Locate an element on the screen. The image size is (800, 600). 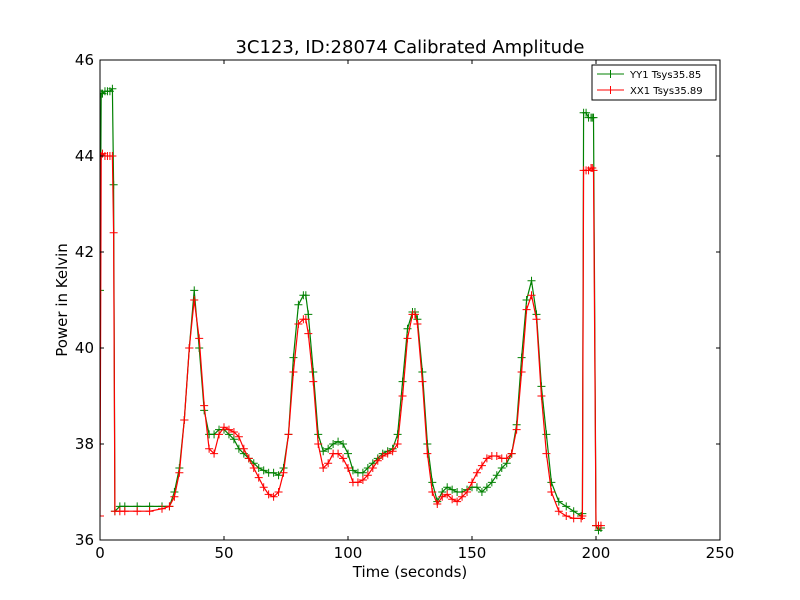
y-tick-label: 42 is located at coordinates (84, 252).